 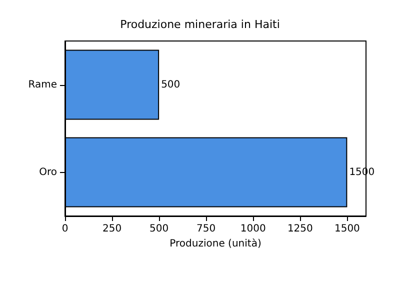 I want to click on x-tick-label: 1000, so click(x=253, y=229).